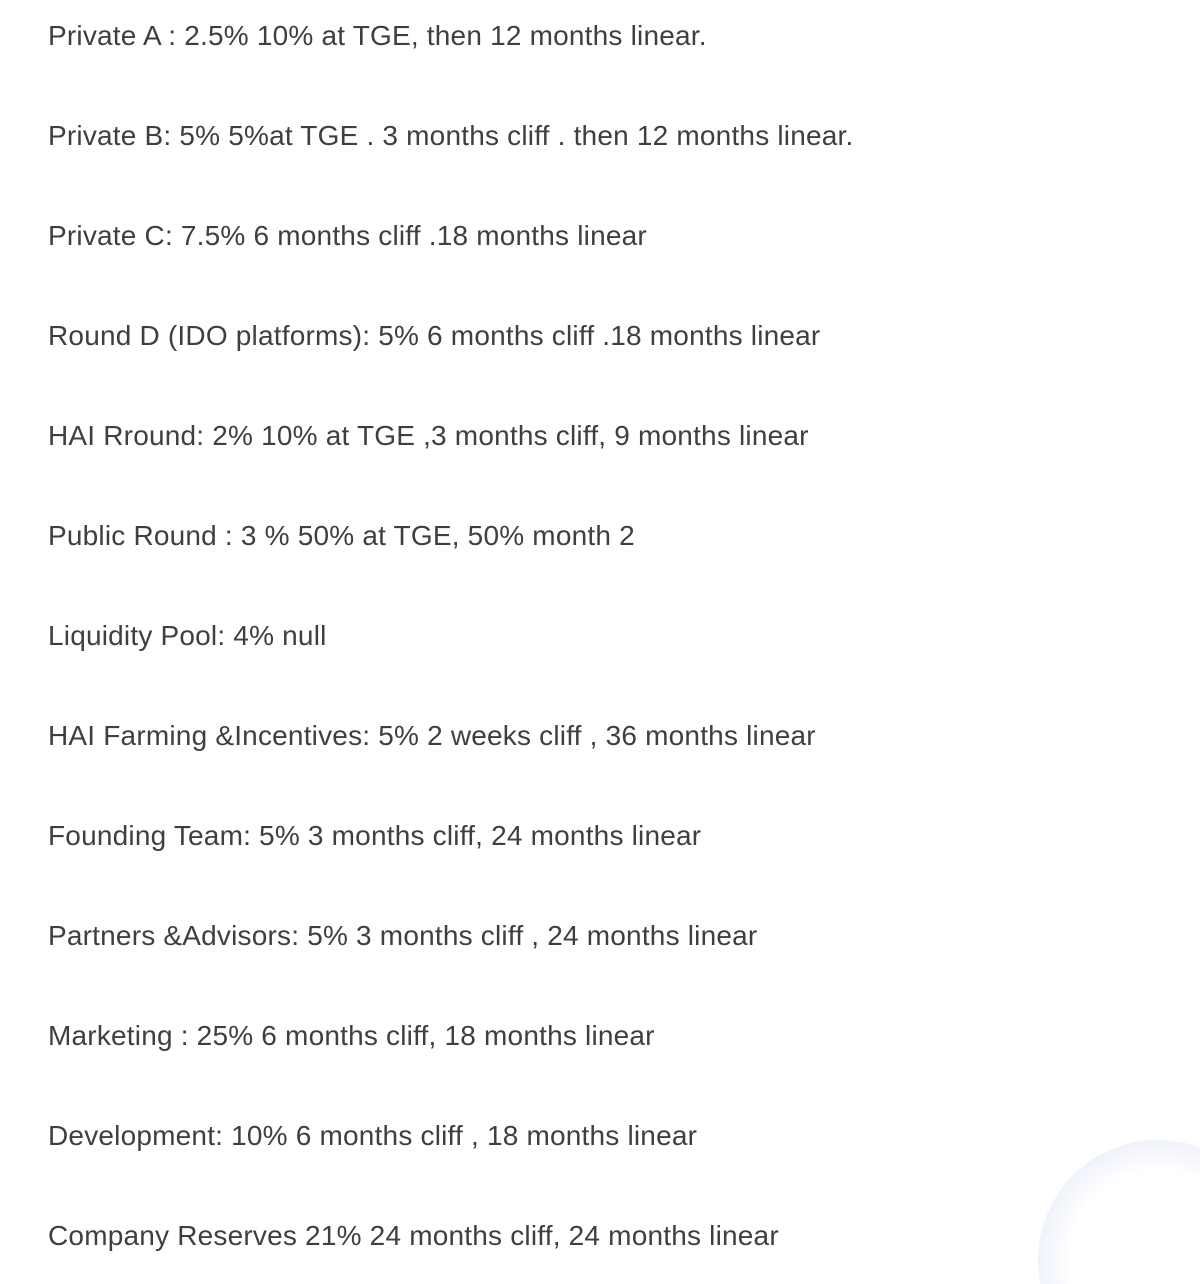 This screenshot has width=1200, height=1284. Describe the element at coordinates (1119, 1212) in the screenshot. I see `corner-glow-decoration` at that location.